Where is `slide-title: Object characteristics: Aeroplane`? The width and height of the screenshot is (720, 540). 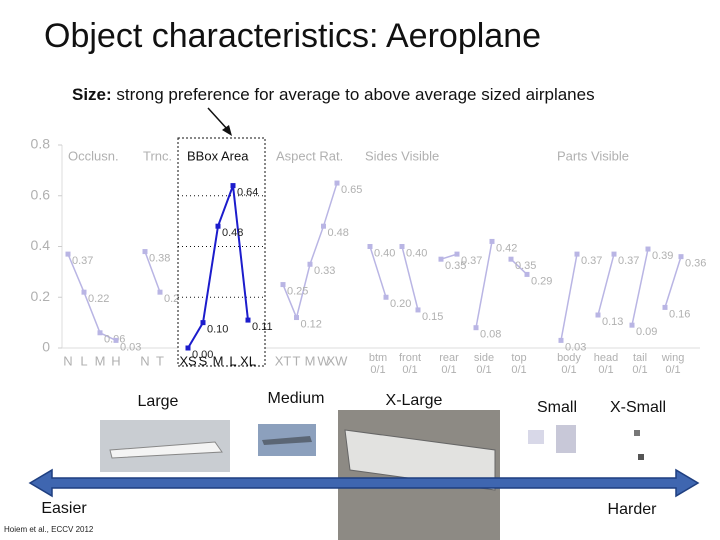 slide-title: Object characteristics: Aeroplane is located at coordinates (292, 36).